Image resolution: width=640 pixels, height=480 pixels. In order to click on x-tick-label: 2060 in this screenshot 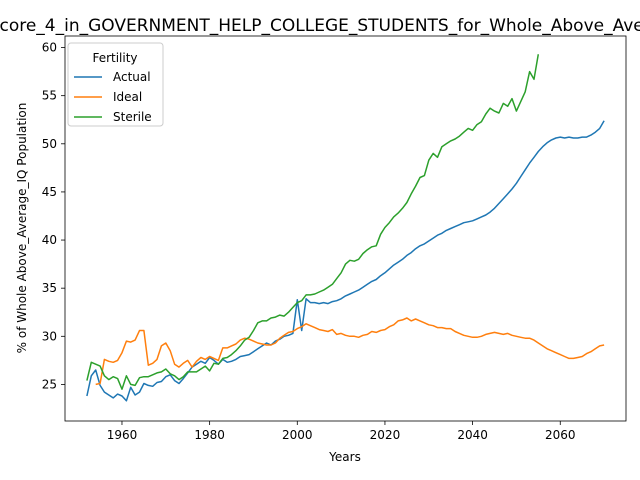, I will do `click(560, 435)`.